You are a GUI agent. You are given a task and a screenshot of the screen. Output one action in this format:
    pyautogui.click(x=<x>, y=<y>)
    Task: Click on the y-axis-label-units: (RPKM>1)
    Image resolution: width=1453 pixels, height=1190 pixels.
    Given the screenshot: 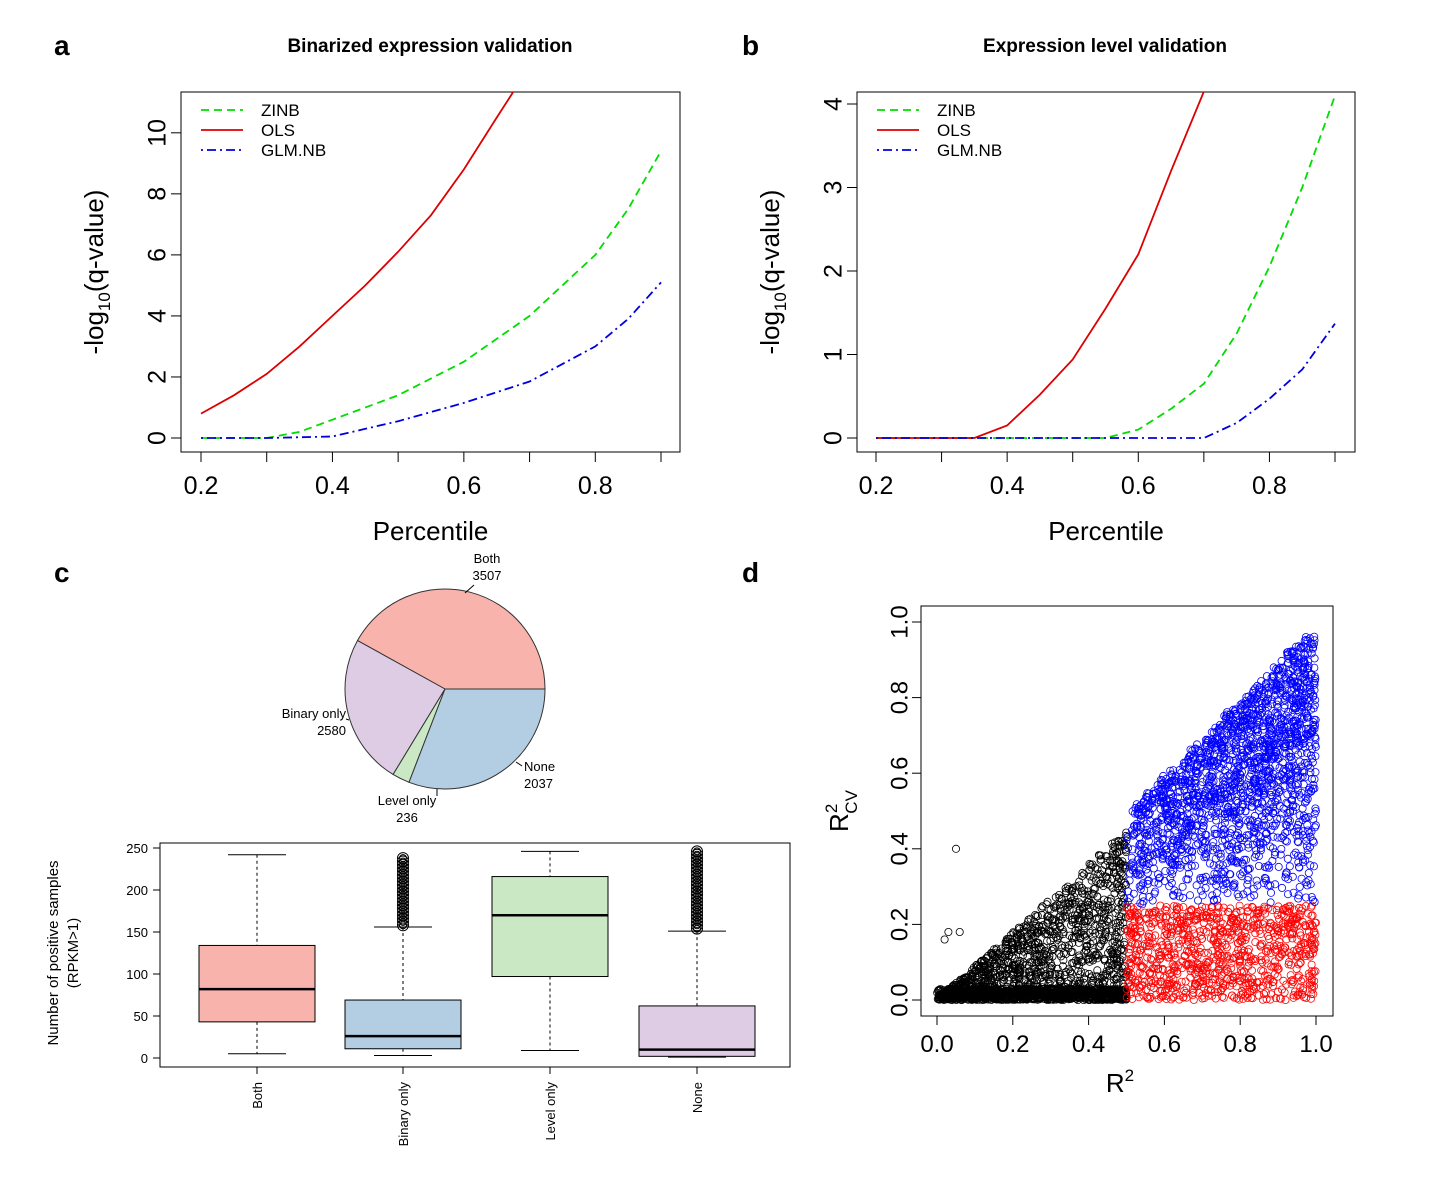 What is the action you would take?
    pyautogui.click(x=73, y=953)
    